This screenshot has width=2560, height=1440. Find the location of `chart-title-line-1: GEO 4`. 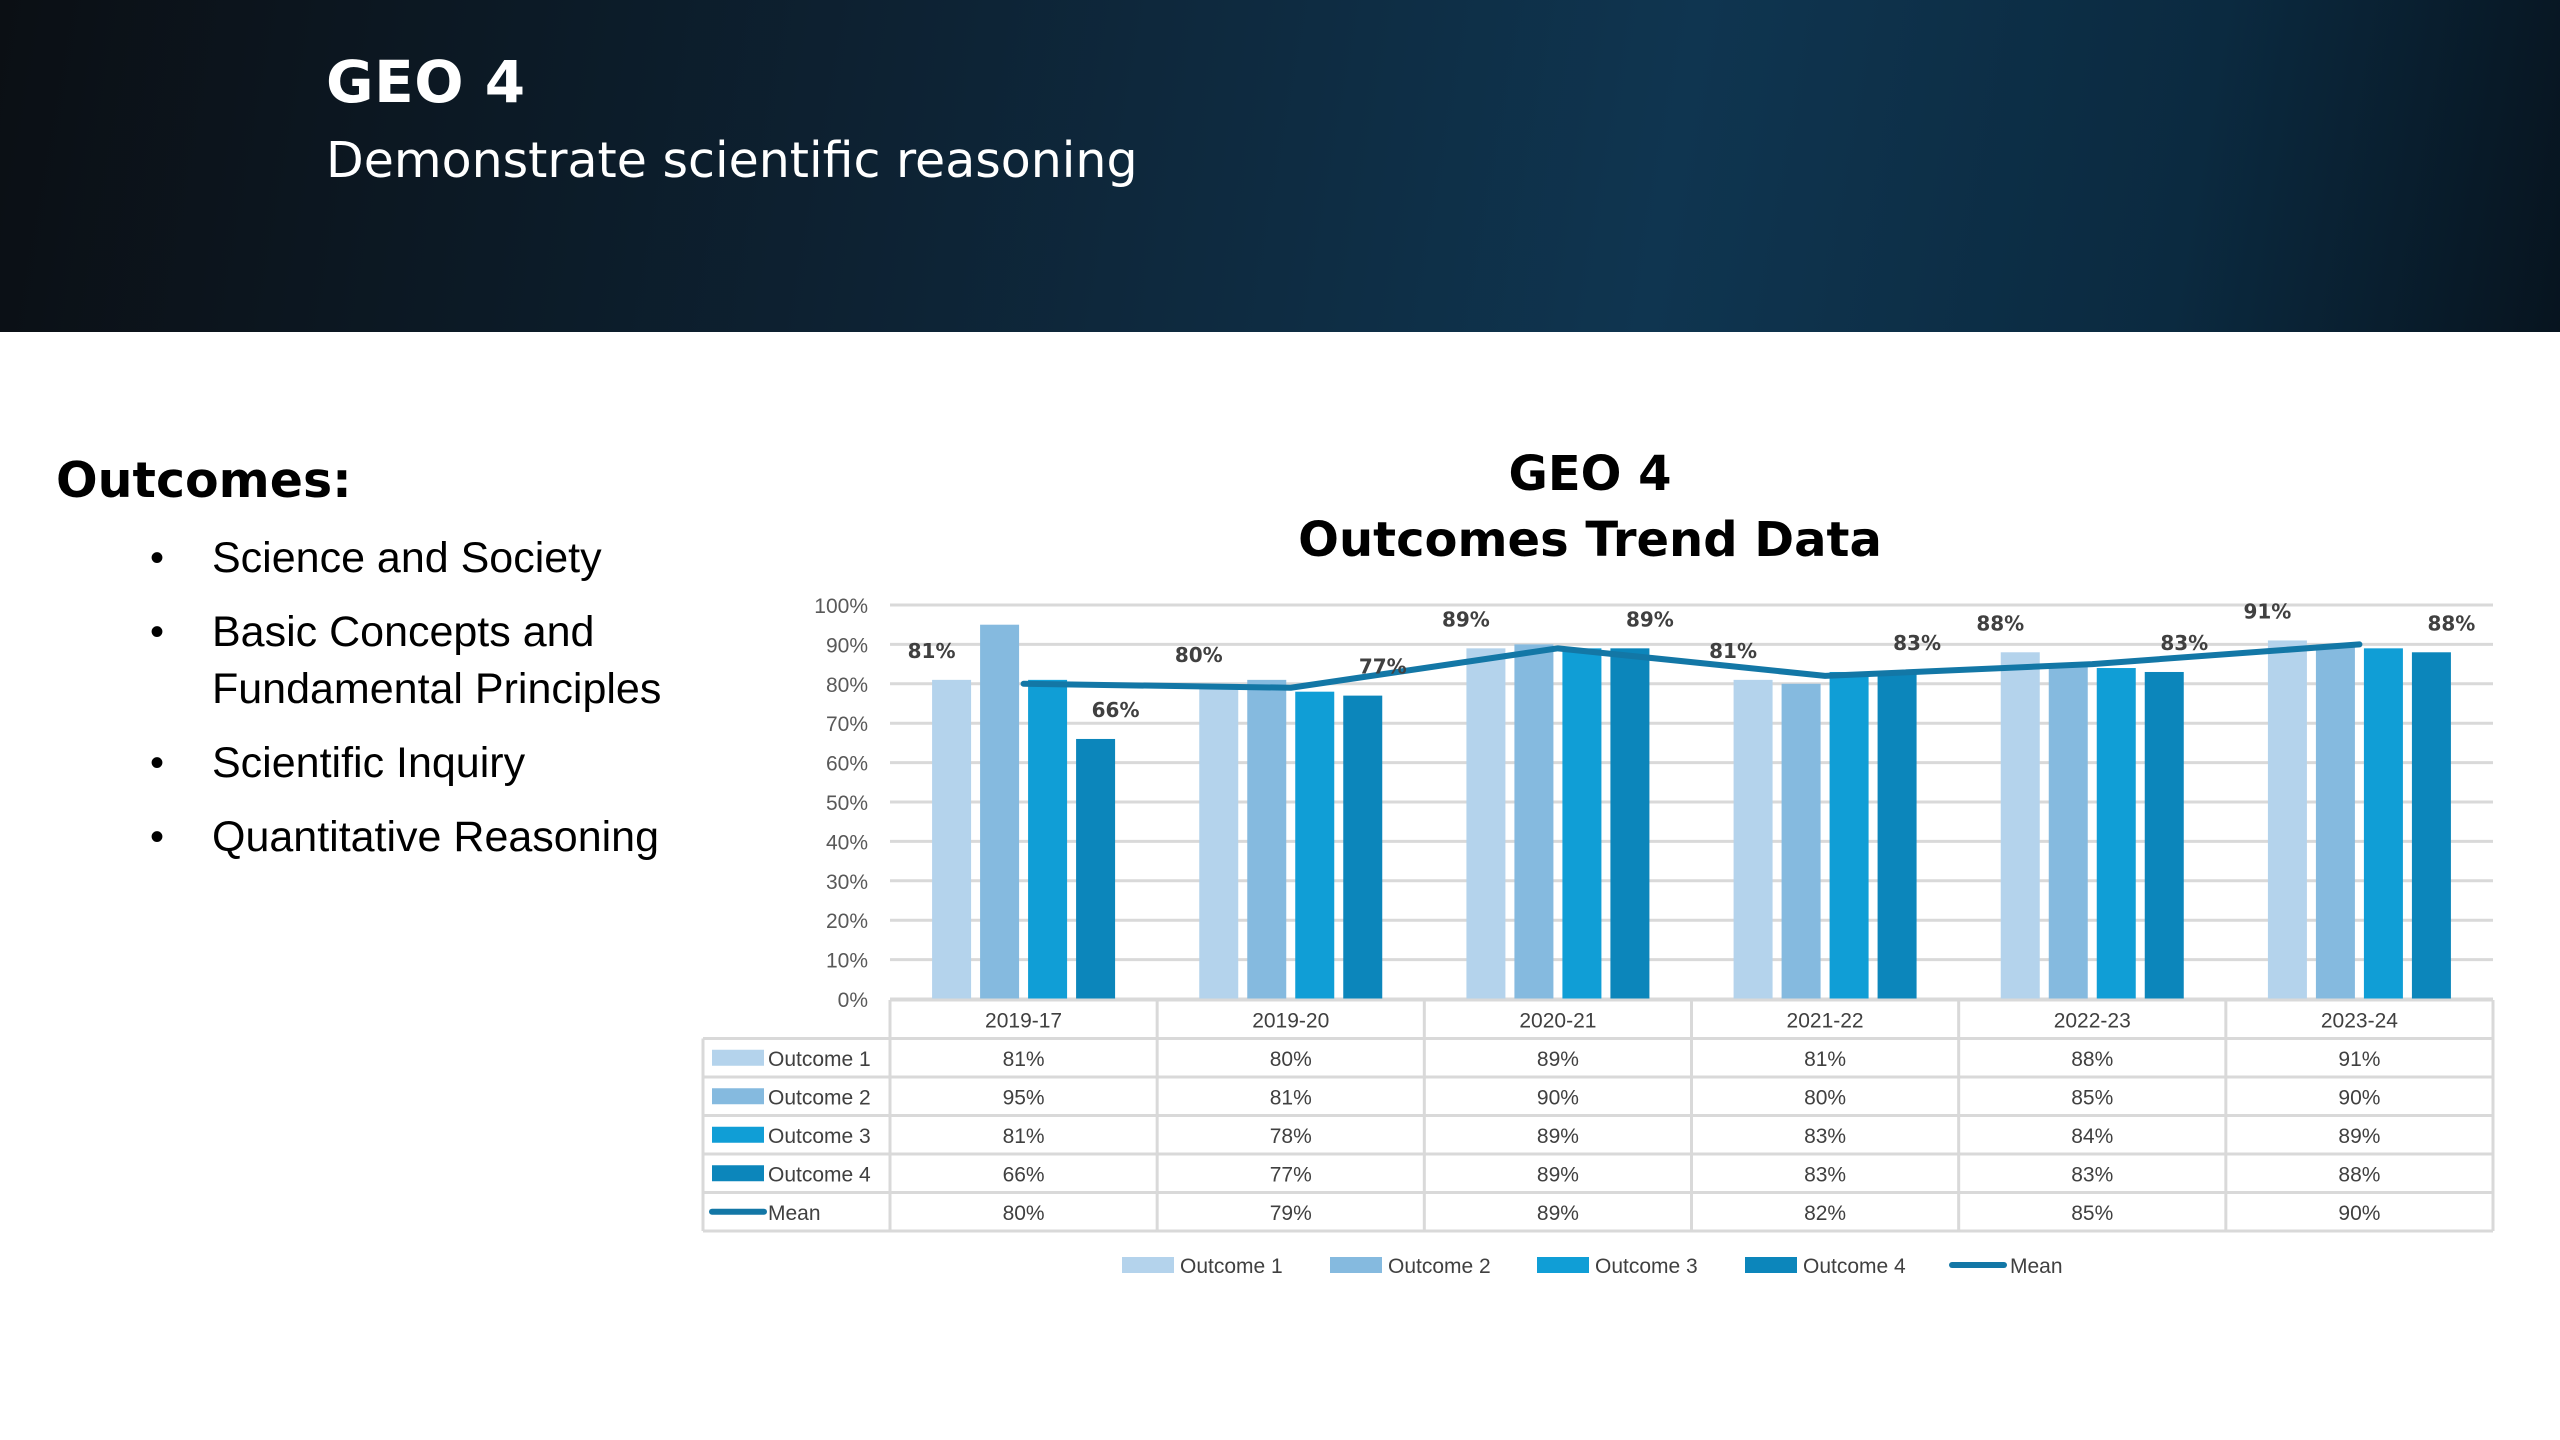

chart-title-line-1: GEO 4 is located at coordinates (1590, 474).